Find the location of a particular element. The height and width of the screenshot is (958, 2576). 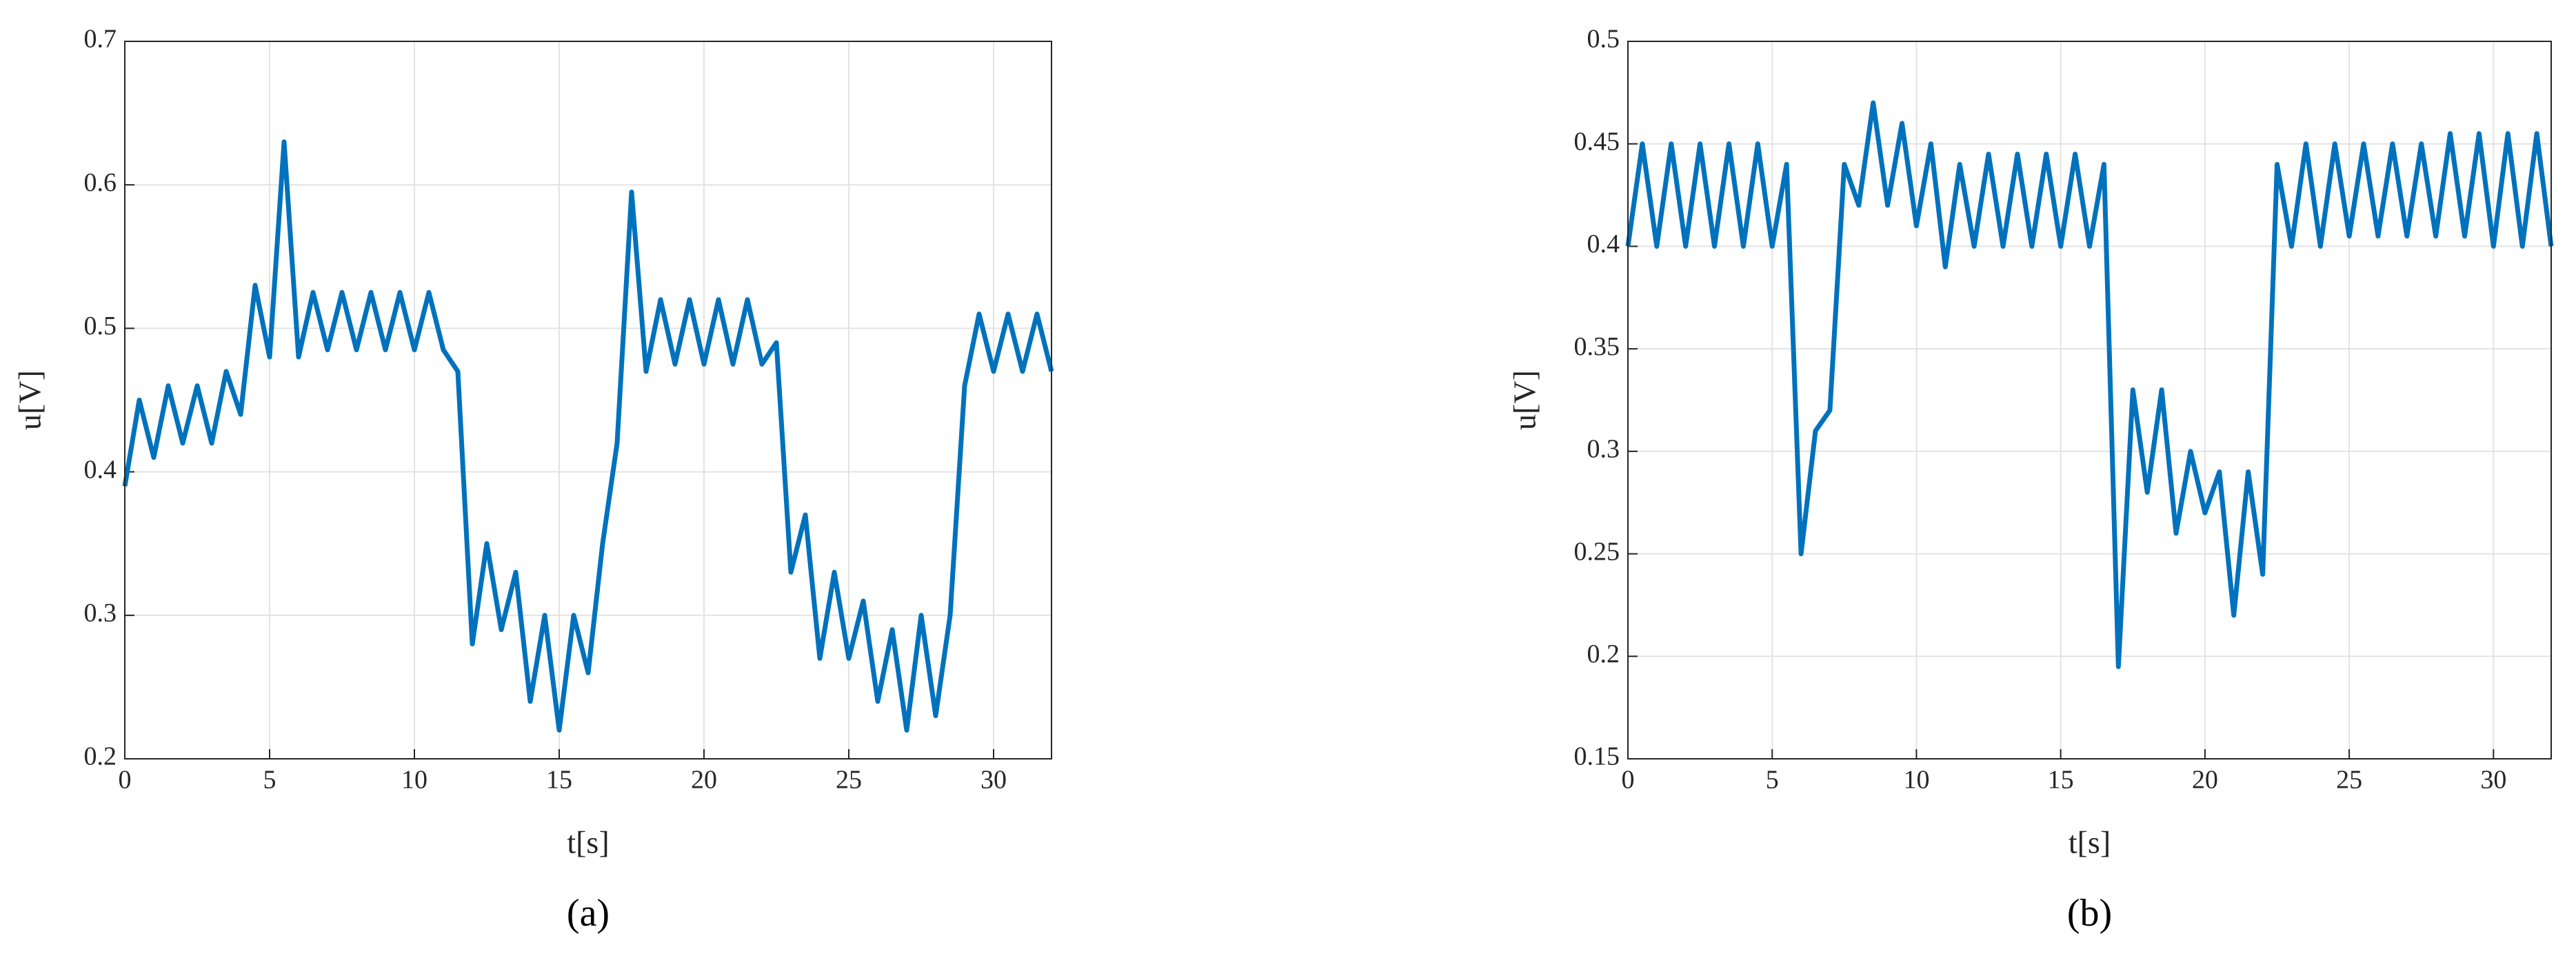

y-tick-label: 0.45 is located at coordinates (1597, 141).